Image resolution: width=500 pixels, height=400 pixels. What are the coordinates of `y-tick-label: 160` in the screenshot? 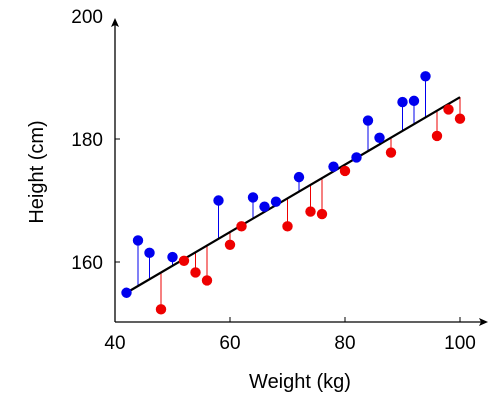 It's located at (87, 263).